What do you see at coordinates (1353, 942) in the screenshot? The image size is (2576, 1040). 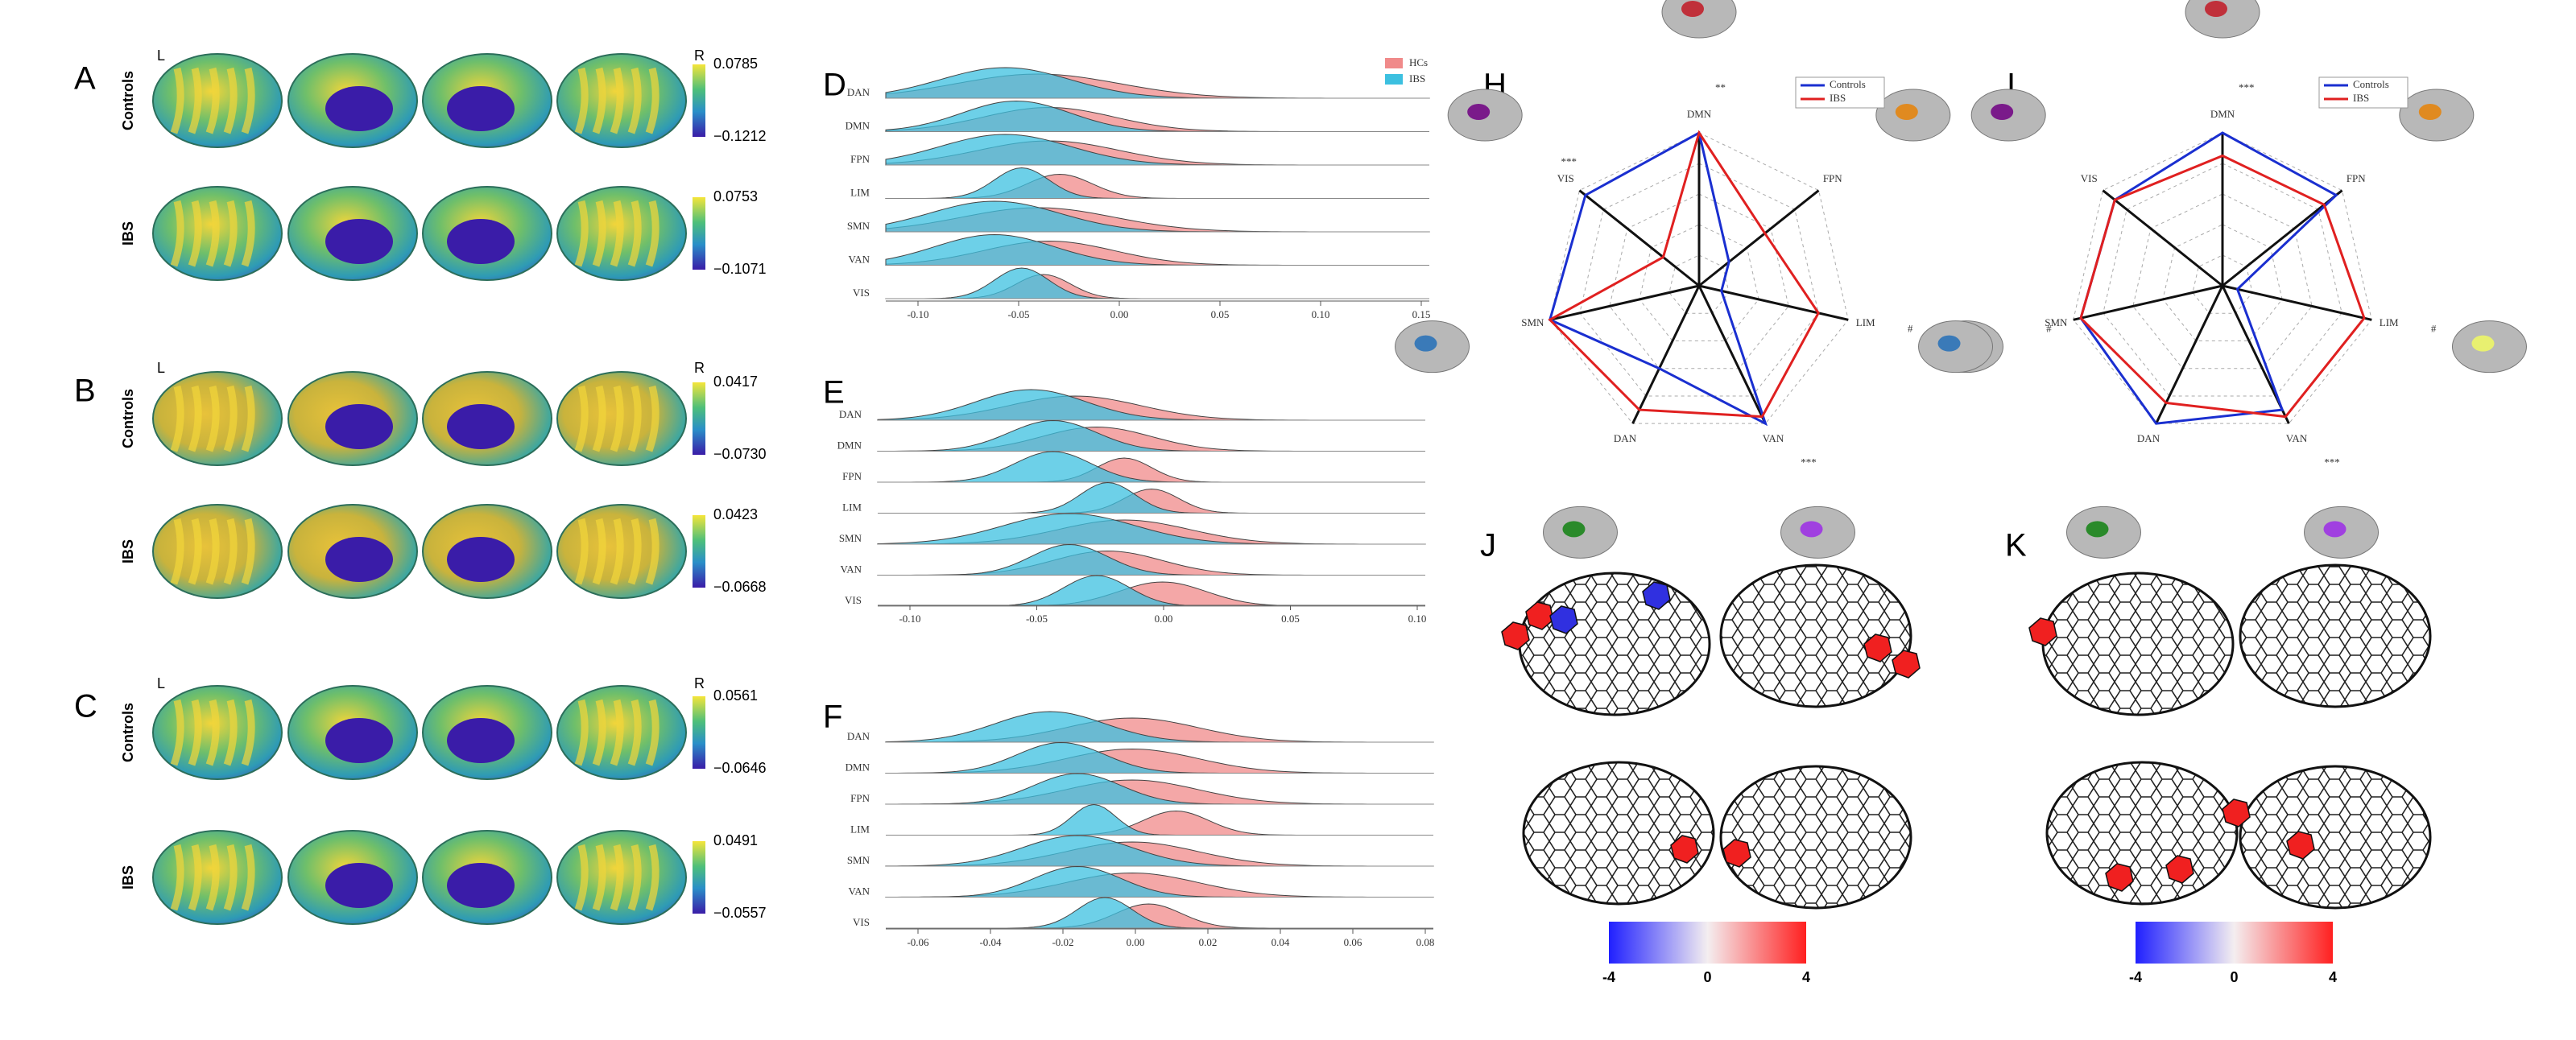 I see `tick-label: 0.06` at bounding box center [1353, 942].